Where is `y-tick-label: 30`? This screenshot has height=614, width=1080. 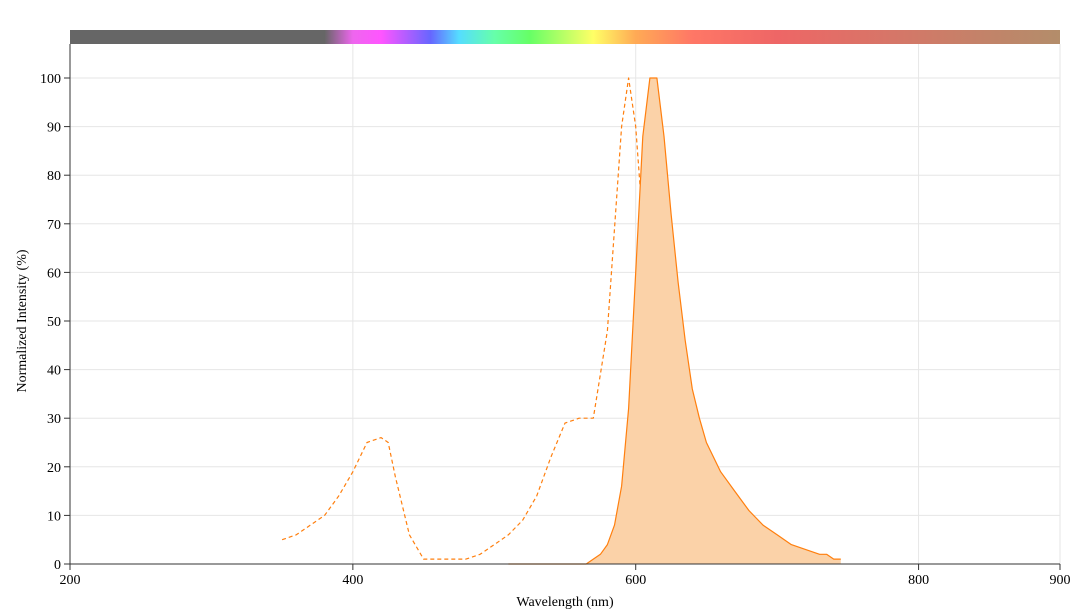
y-tick-label: 30 is located at coordinates (54, 419).